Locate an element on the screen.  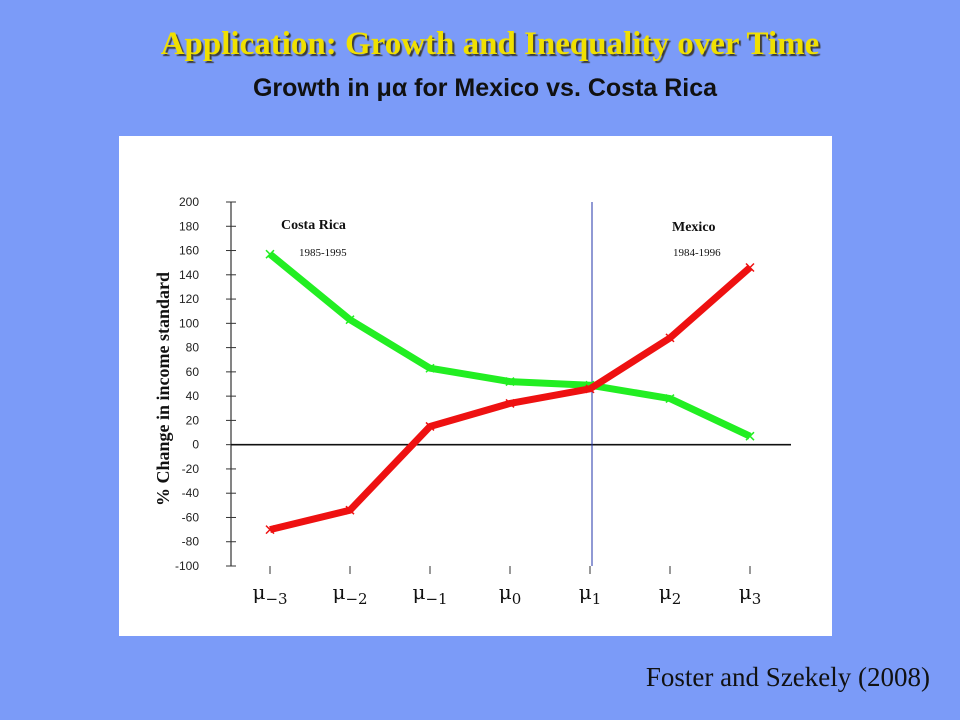
x-tick-label: μ−3 is located at coordinates (269, 594).